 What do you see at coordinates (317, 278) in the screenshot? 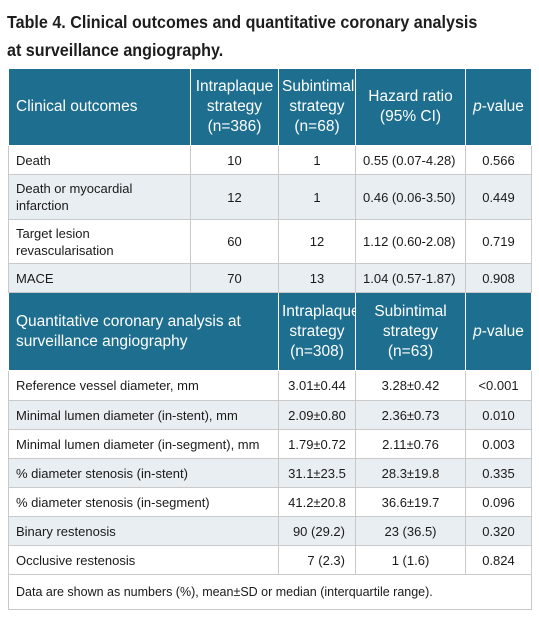
I see `subintimal-value: 13` at bounding box center [317, 278].